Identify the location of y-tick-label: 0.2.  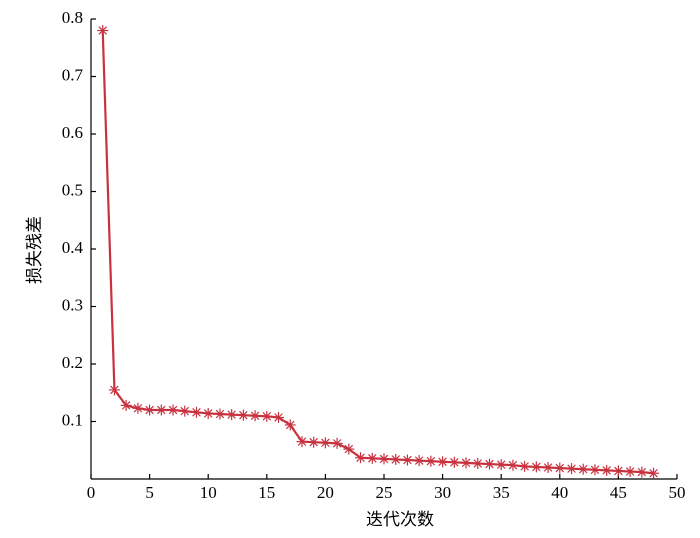
(72, 362).